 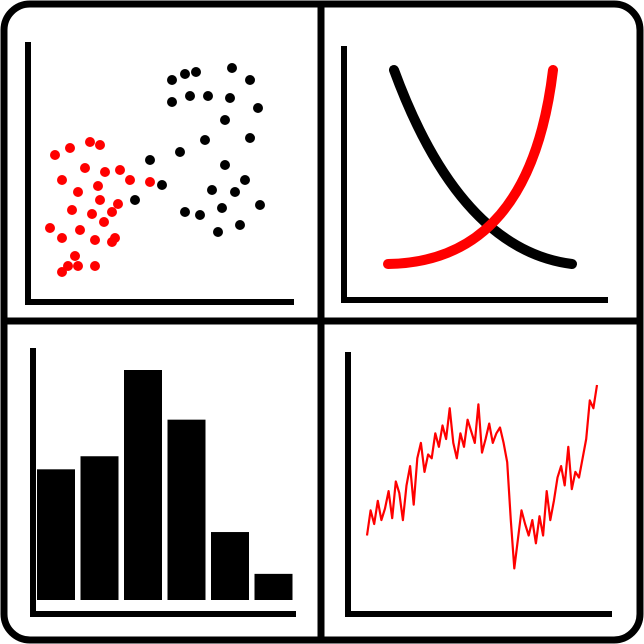 I want to click on scatter-points, so click(x=155, y=170).